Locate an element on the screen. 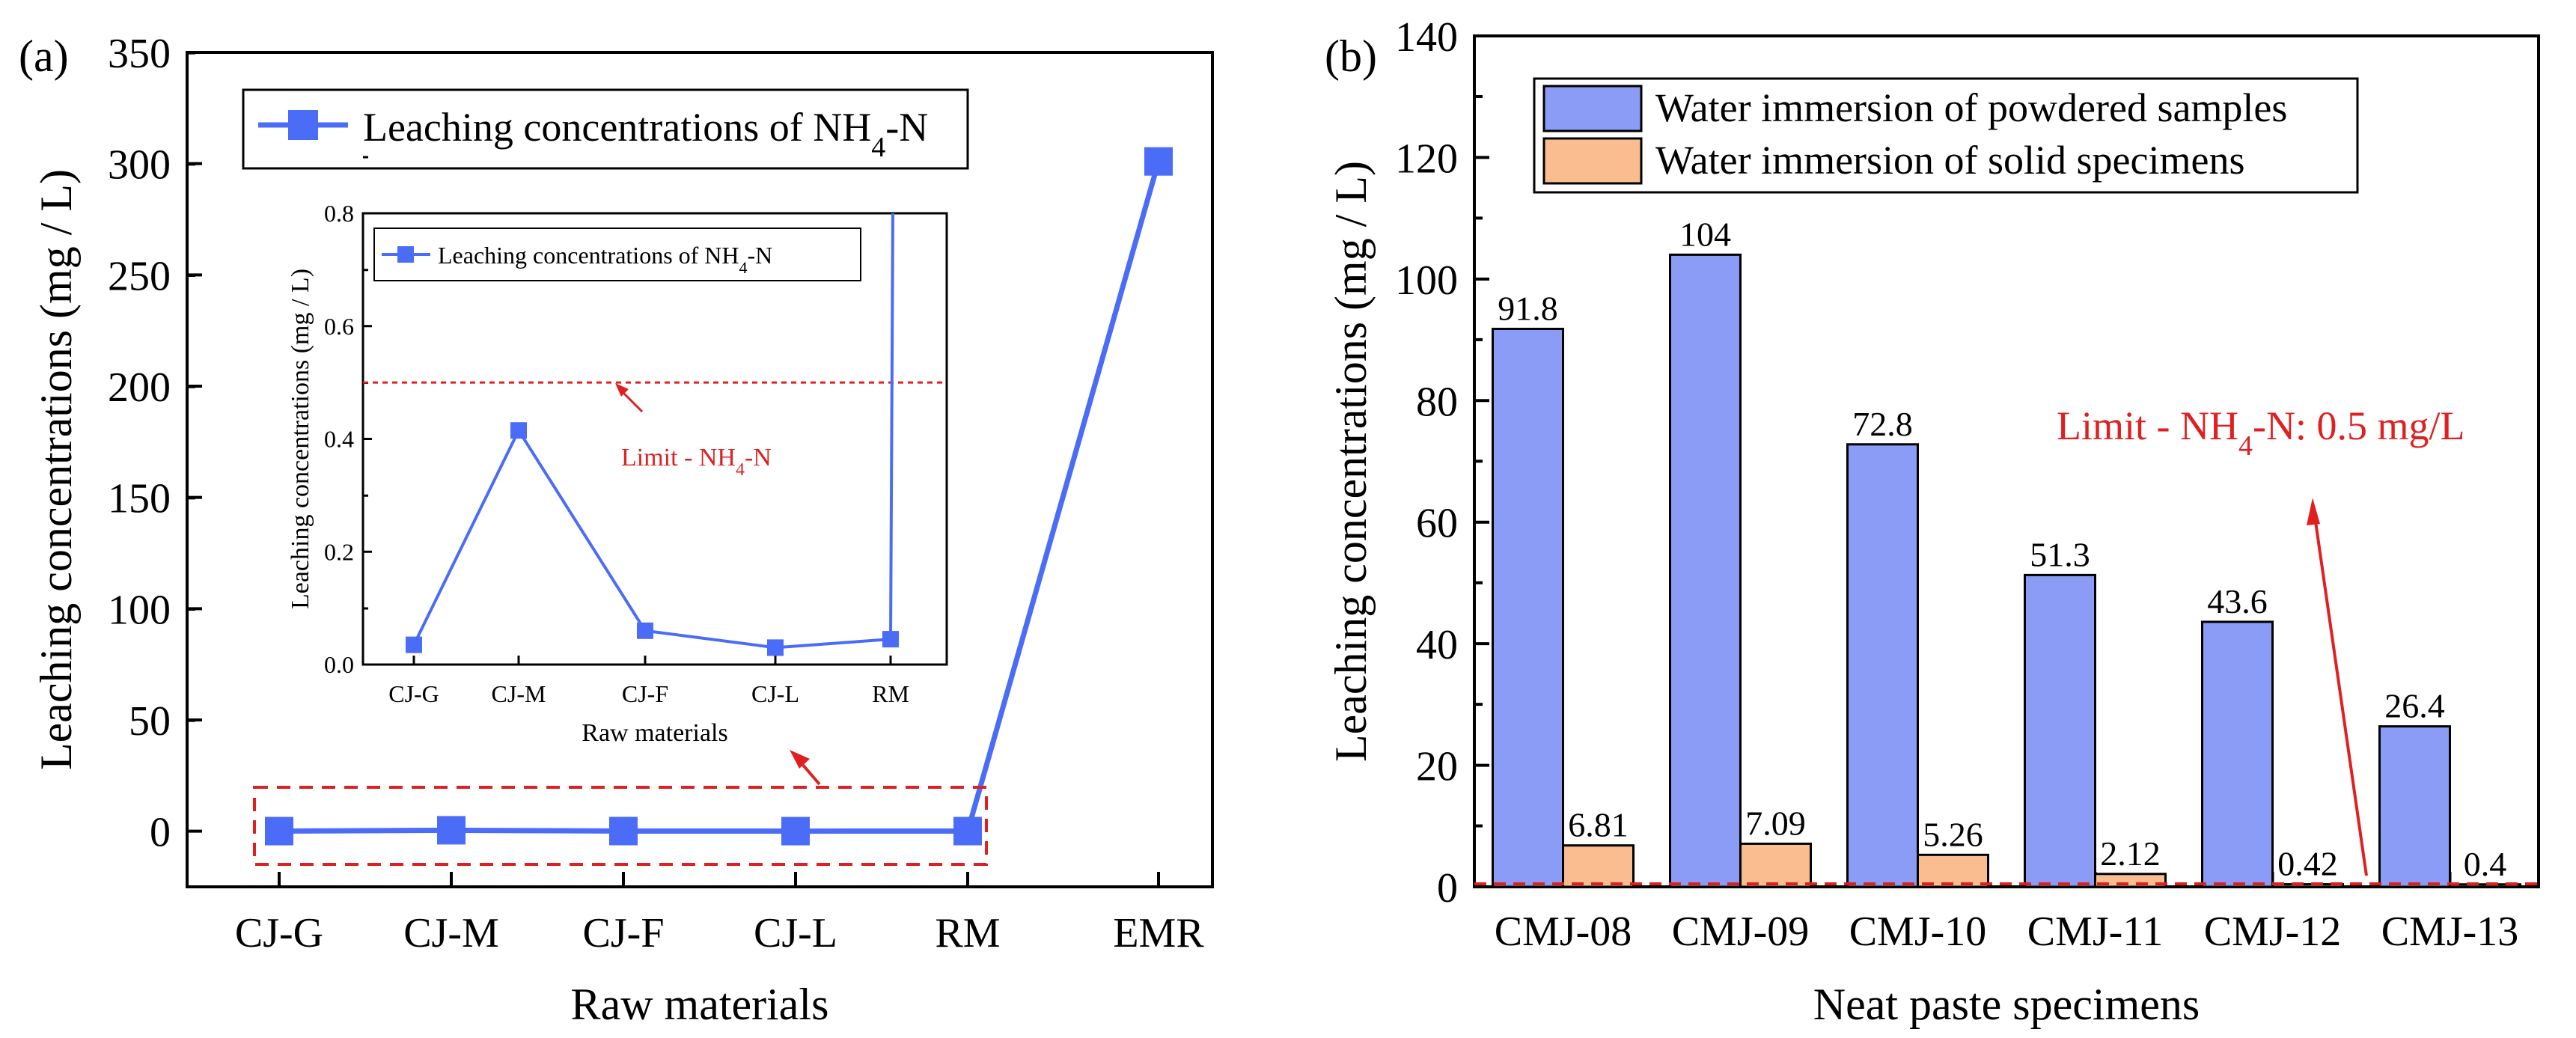 Image resolution: width=2576 pixels, height=1038 pixels. inset-x-axis-label: Raw materials is located at coordinates (654, 733).